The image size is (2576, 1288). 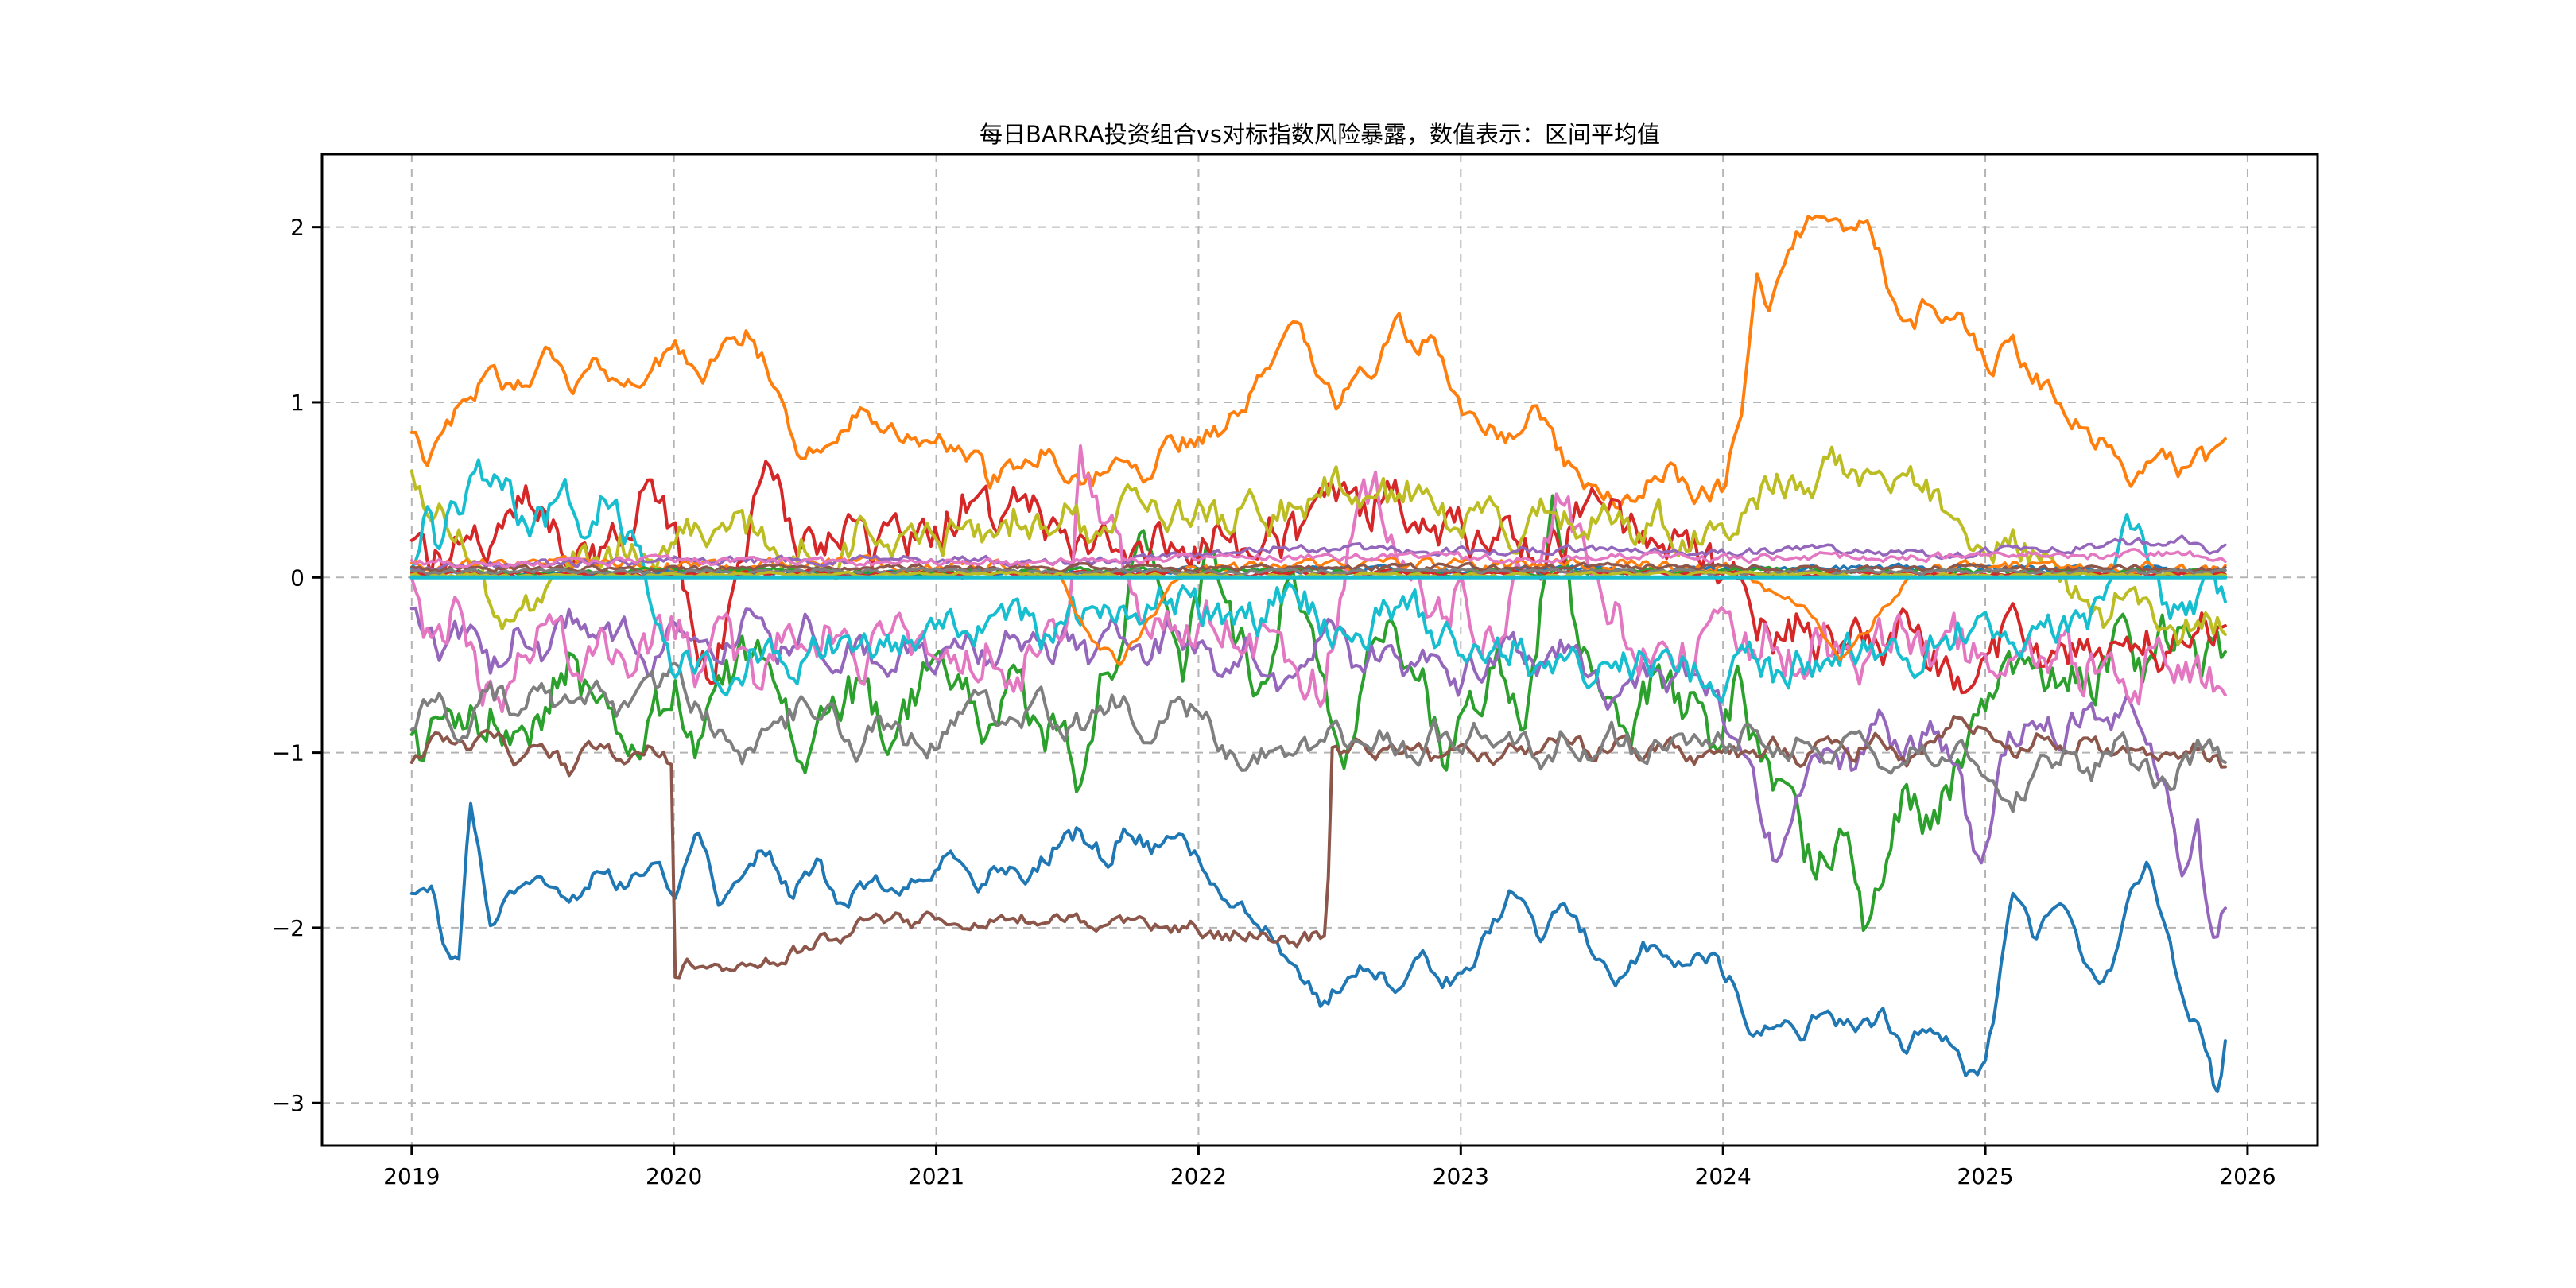 What do you see at coordinates (1461, 1176) in the screenshot?
I see `x-tick-label-2023: 2023` at bounding box center [1461, 1176].